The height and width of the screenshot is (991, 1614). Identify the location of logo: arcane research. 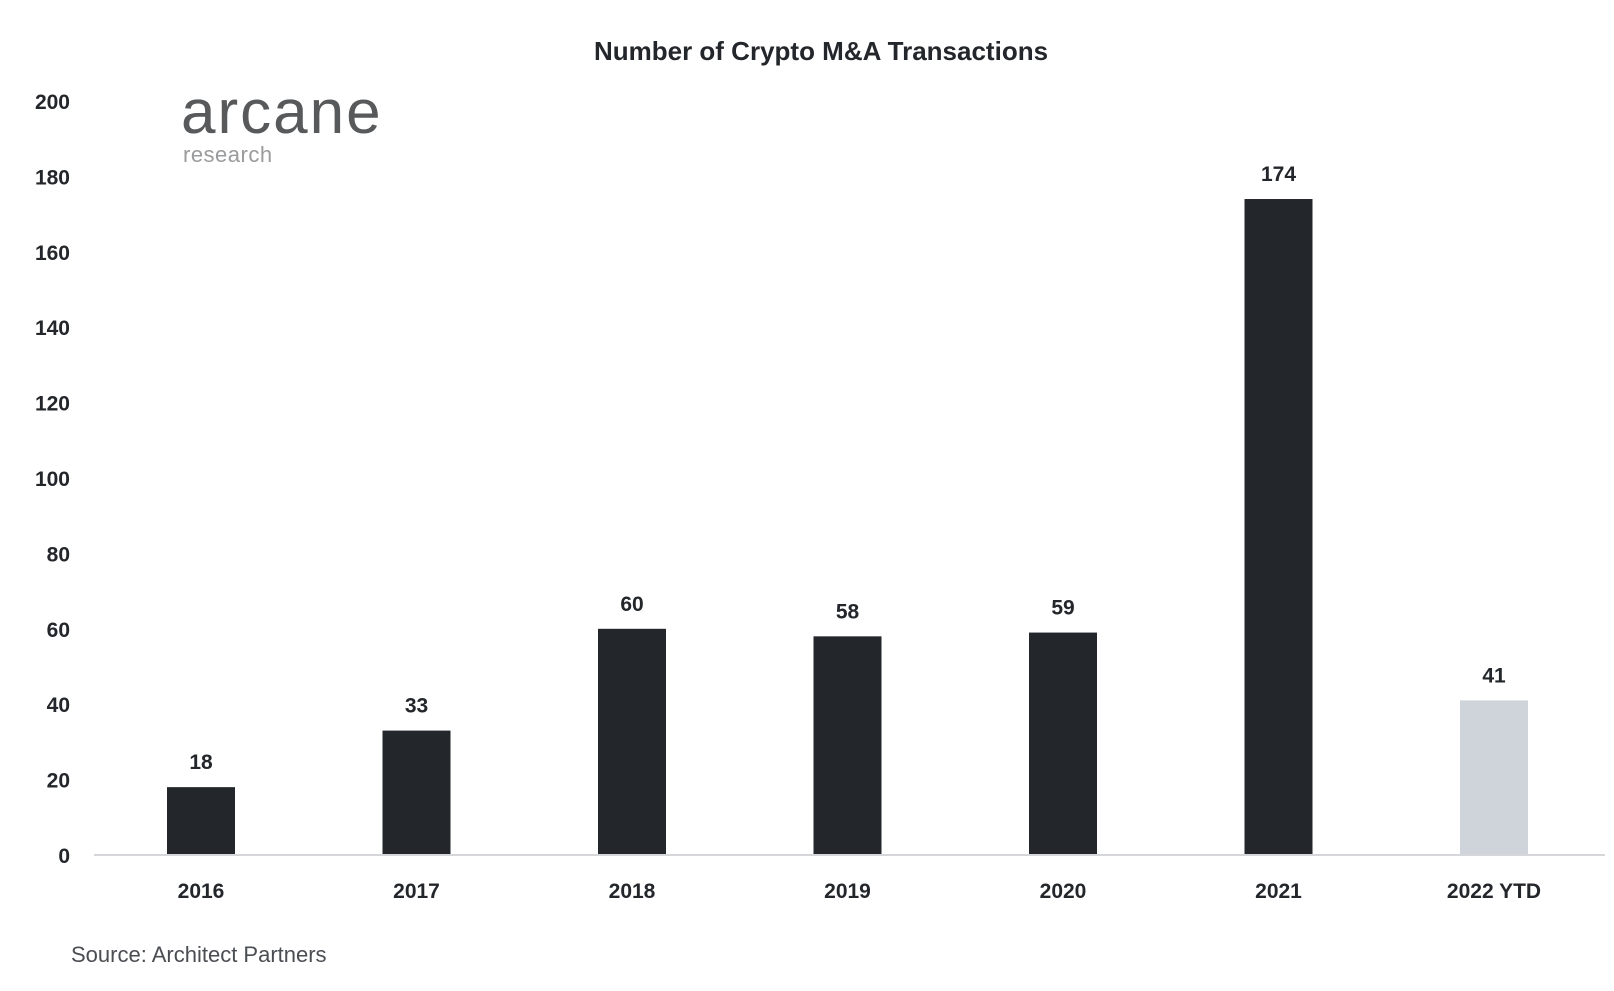
(282, 122).